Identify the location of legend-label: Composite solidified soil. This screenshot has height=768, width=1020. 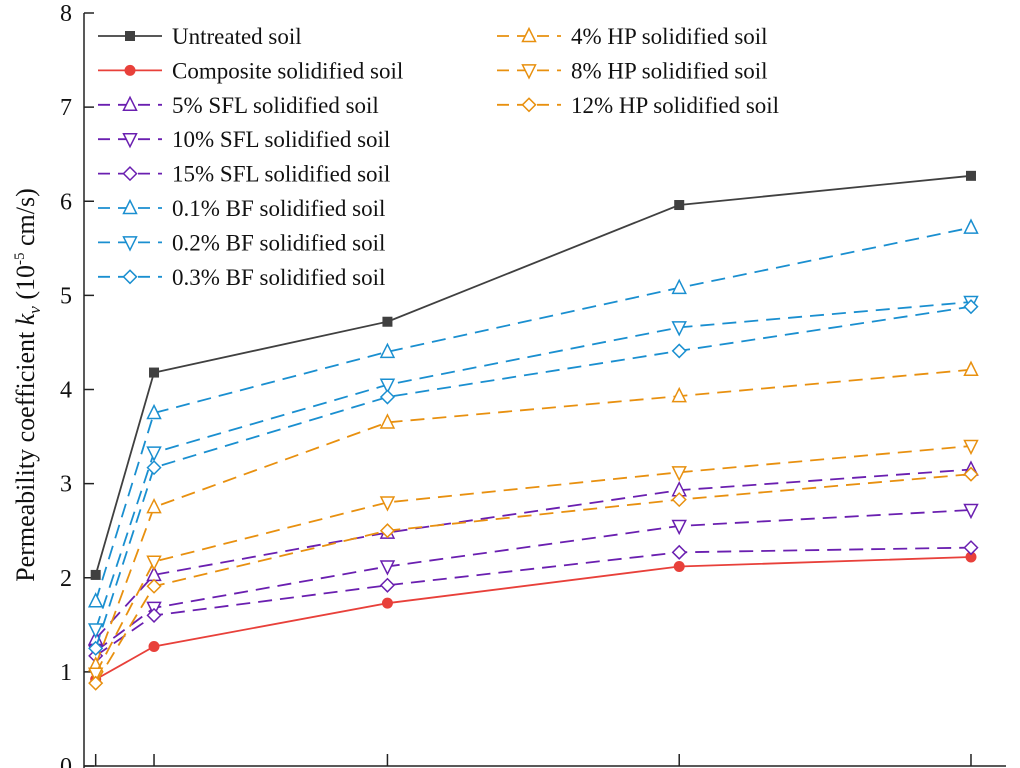
(287, 70).